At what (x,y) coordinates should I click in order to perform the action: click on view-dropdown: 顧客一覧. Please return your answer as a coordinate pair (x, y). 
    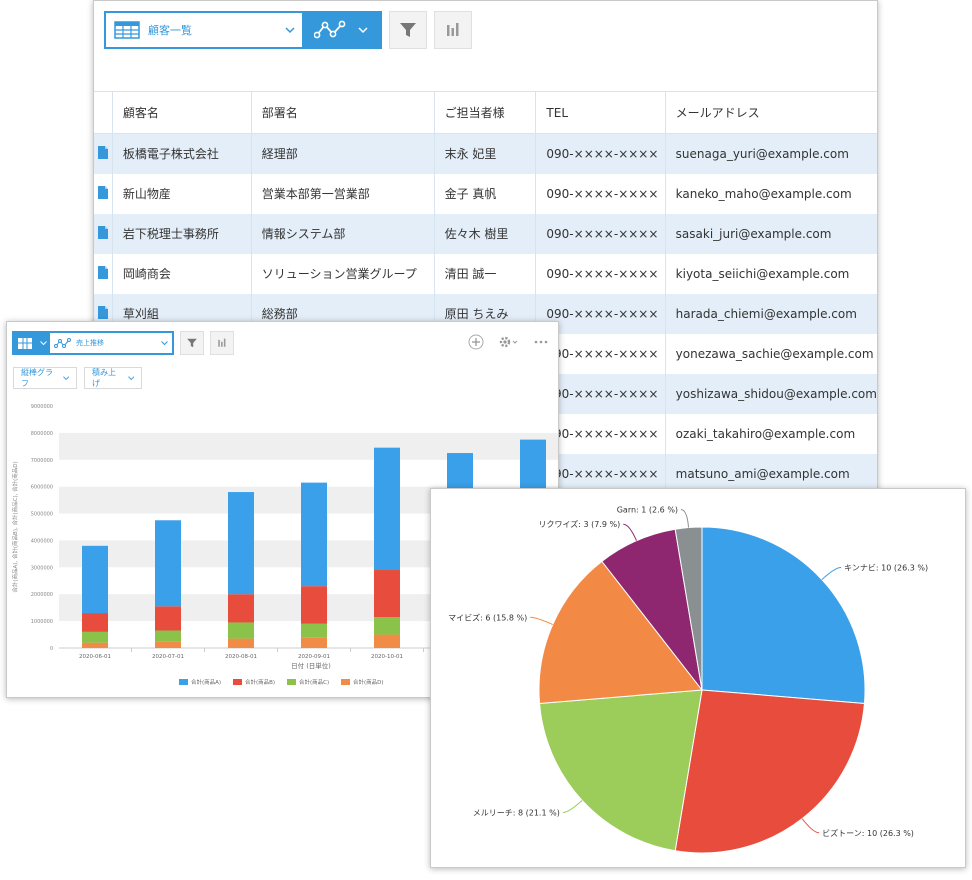
    Looking at the image, I should click on (204, 30).